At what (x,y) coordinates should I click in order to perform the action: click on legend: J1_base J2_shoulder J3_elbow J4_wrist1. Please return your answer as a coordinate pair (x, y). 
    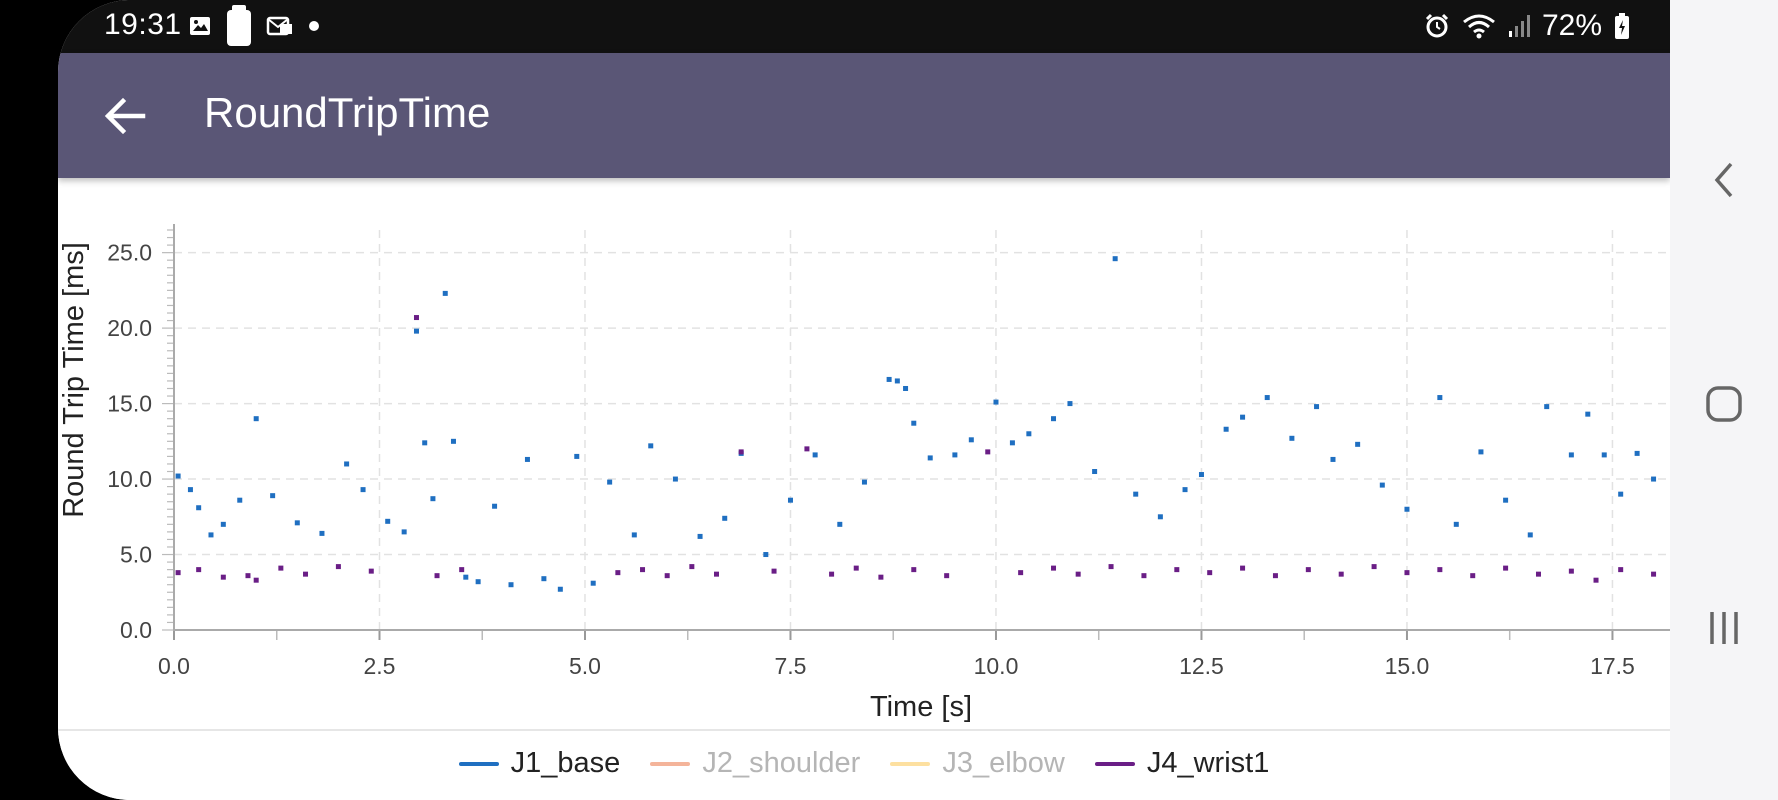
    Looking at the image, I should click on (864, 764).